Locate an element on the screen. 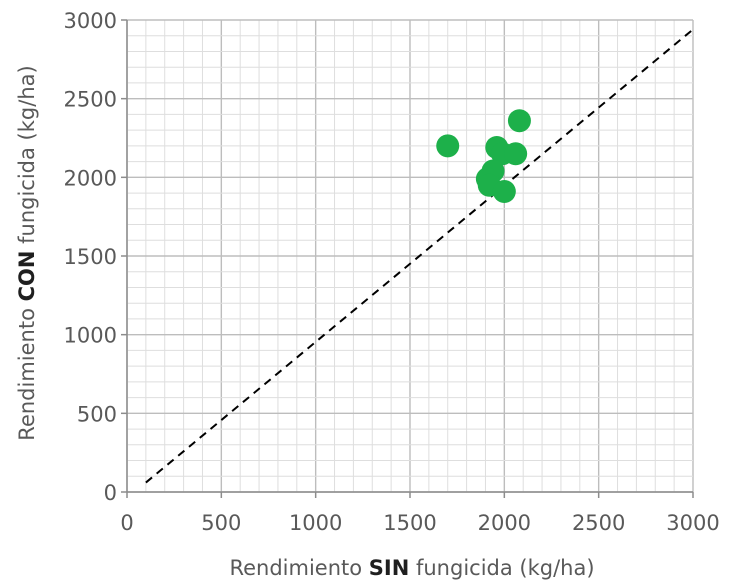 This screenshot has height=582, width=737. x-tick-label: 1000 is located at coordinates (315, 523).